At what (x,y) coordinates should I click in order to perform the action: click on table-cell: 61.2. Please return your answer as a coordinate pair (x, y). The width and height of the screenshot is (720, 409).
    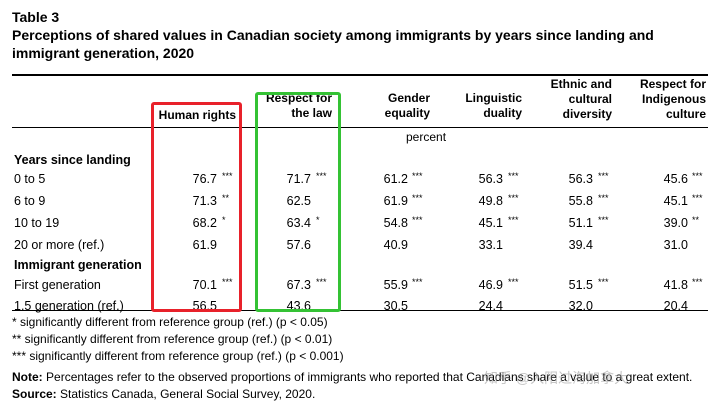
    Looking at the image, I should click on (395, 179).